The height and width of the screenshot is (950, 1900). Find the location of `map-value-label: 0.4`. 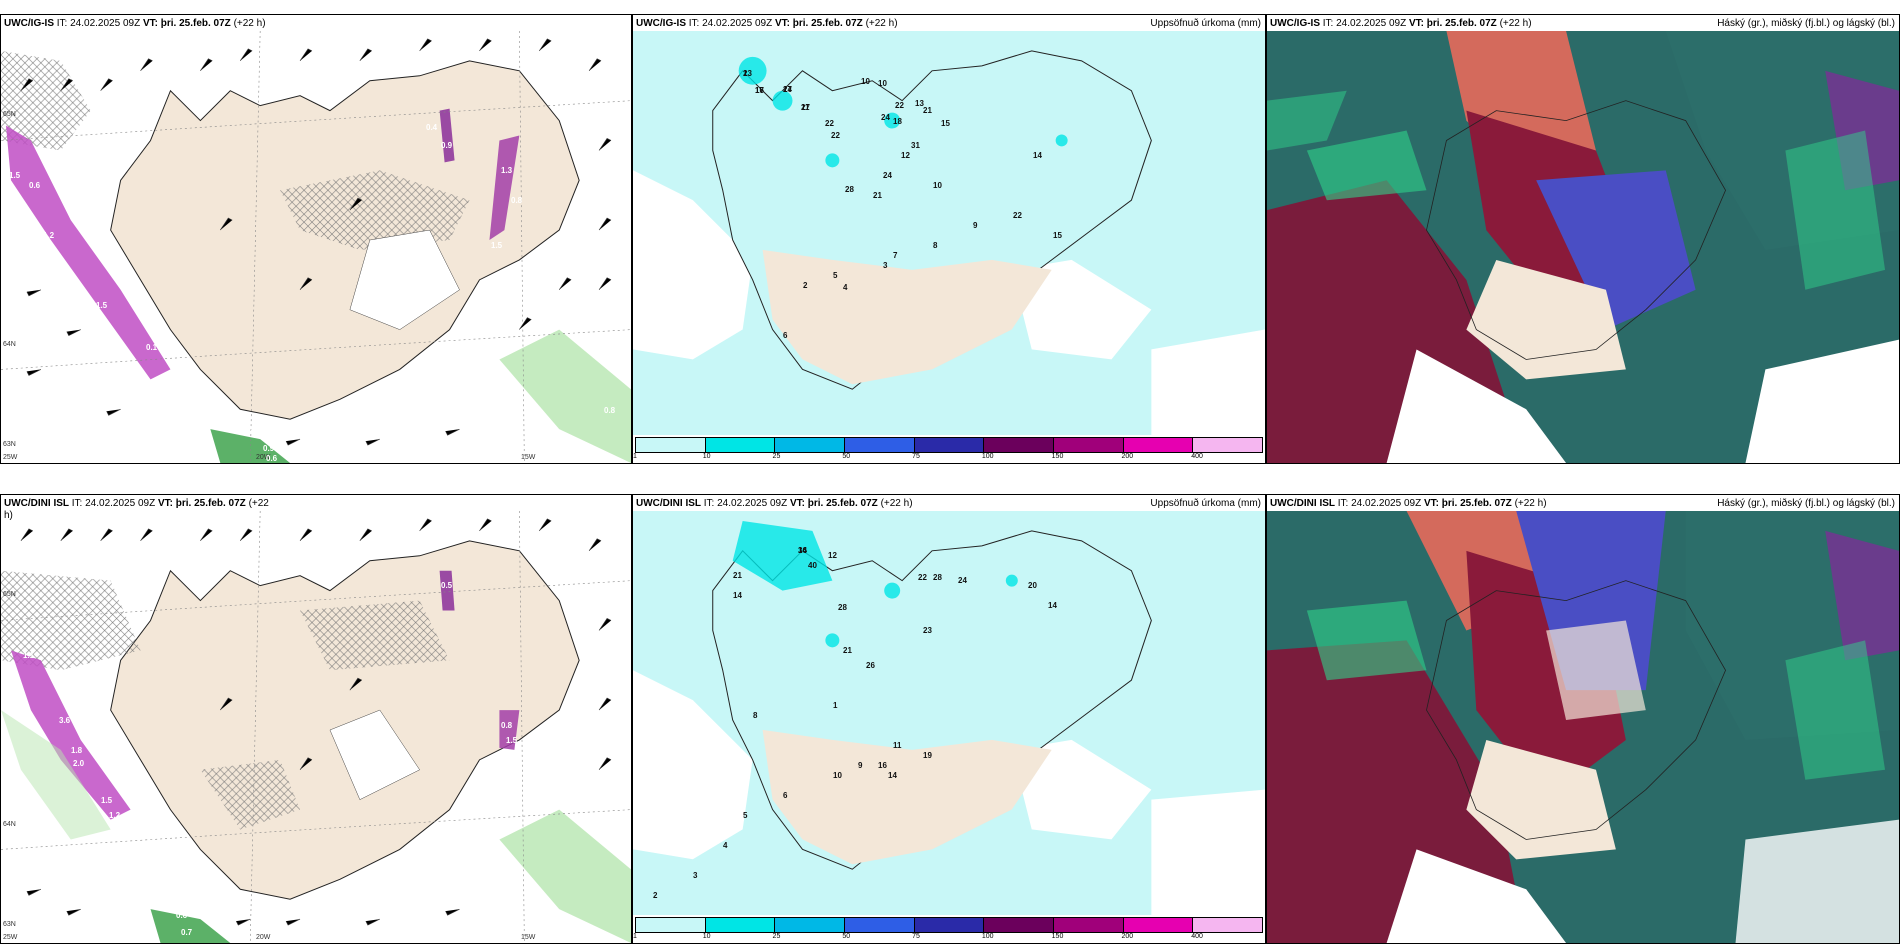

map-value-label: 0.4 is located at coordinates (432, 127).